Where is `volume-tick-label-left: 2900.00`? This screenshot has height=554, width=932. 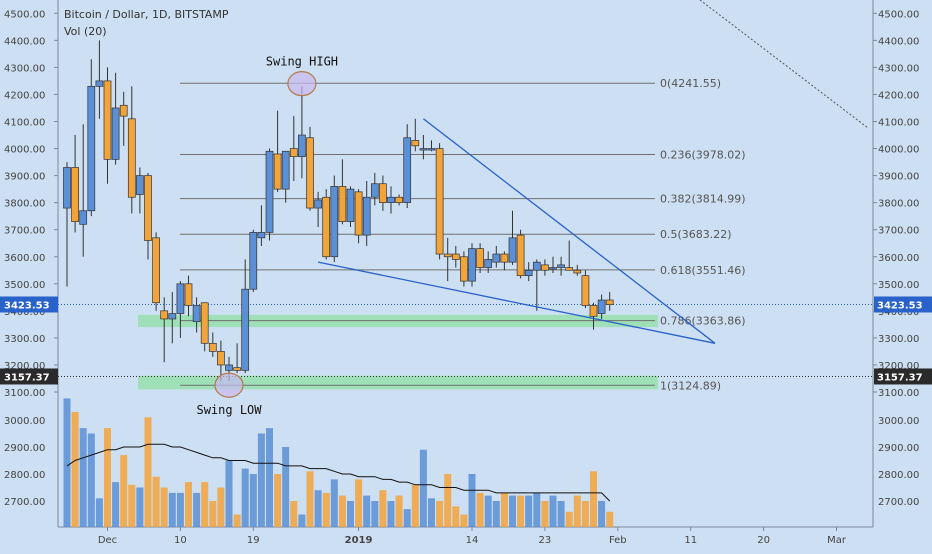
volume-tick-label-left: 2900.00 is located at coordinates (24, 448).